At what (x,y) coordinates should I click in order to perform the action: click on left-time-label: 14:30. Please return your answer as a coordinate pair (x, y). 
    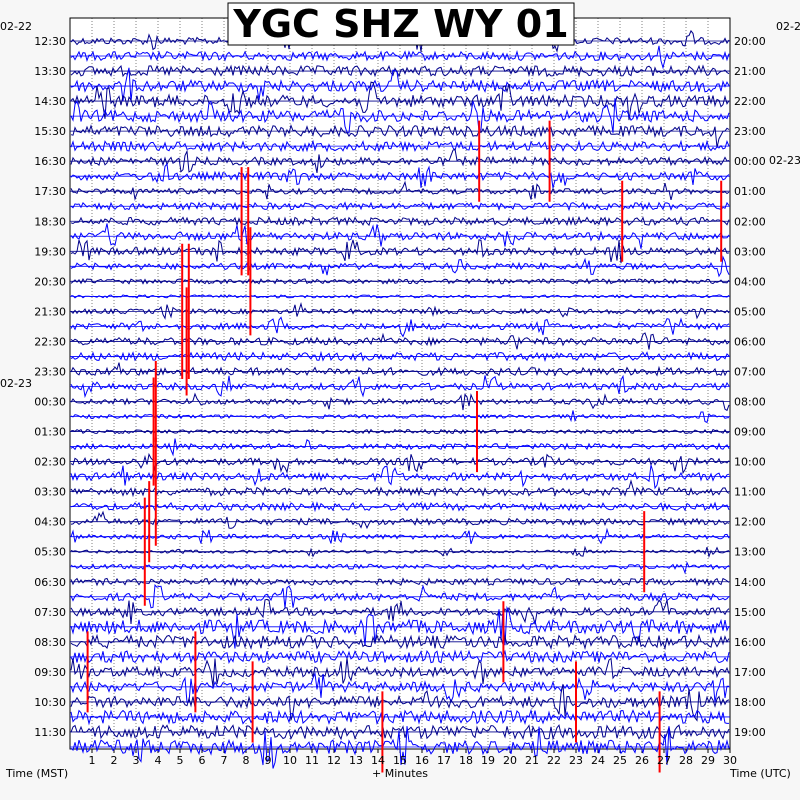
    Looking at the image, I should click on (50, 101).